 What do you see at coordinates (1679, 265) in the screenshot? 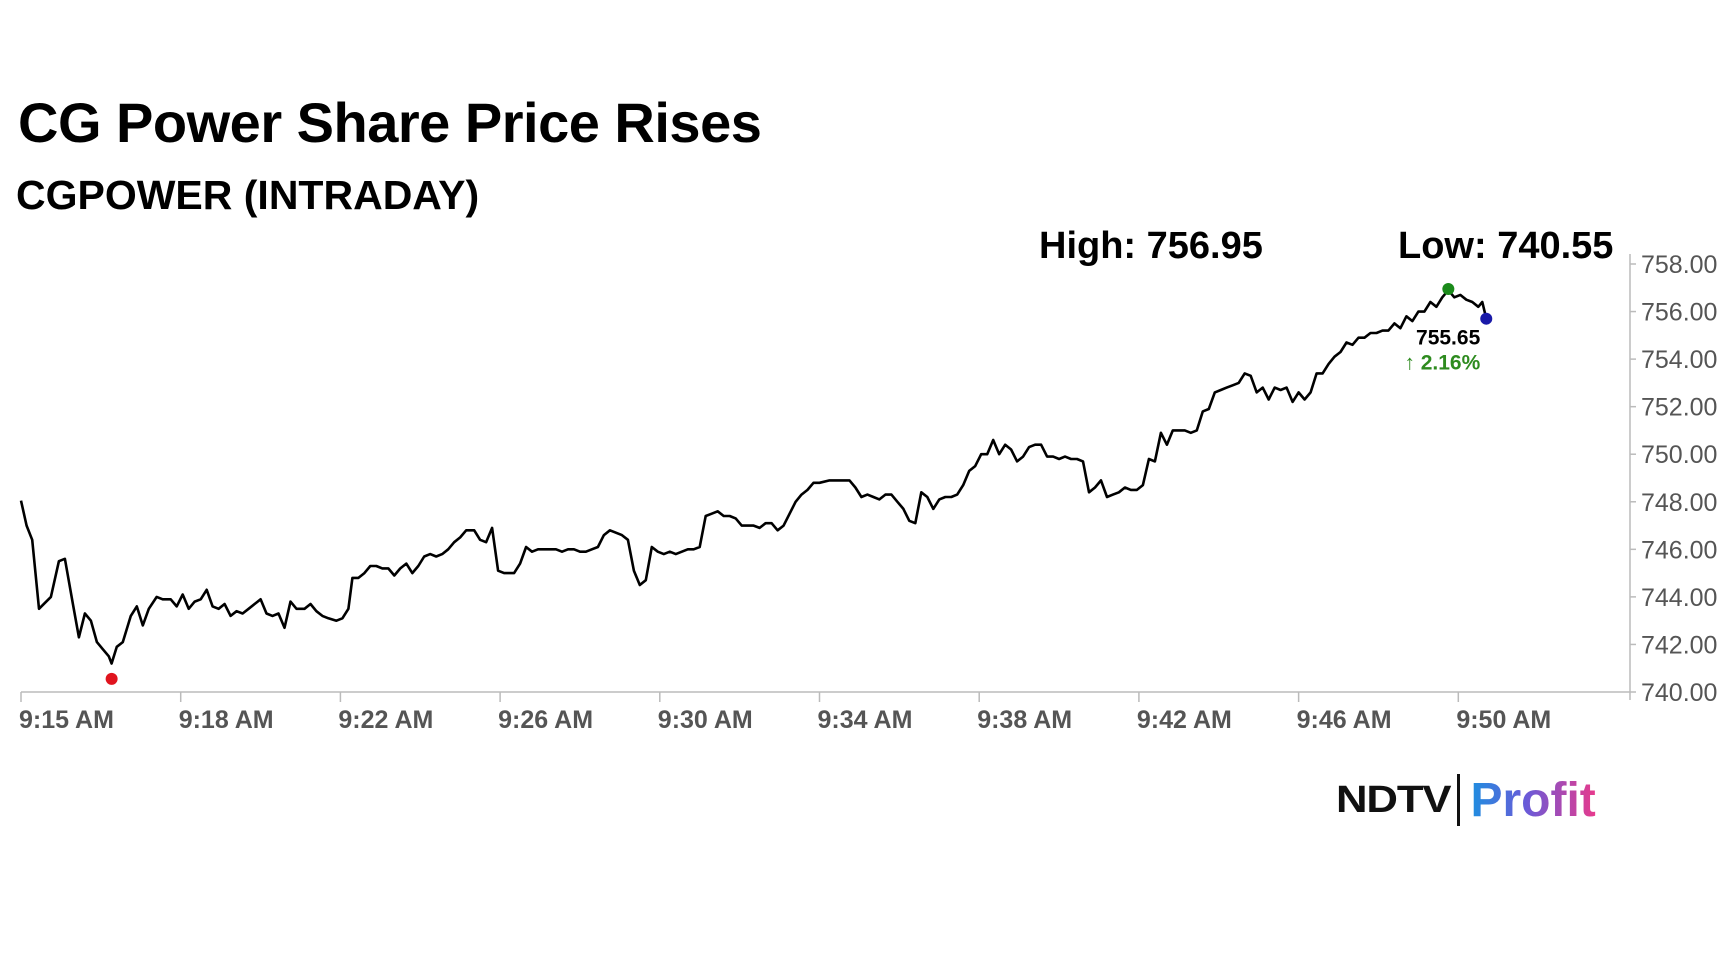
I see `y-tick-label: 758.00` at bounding box center [1679, 265].